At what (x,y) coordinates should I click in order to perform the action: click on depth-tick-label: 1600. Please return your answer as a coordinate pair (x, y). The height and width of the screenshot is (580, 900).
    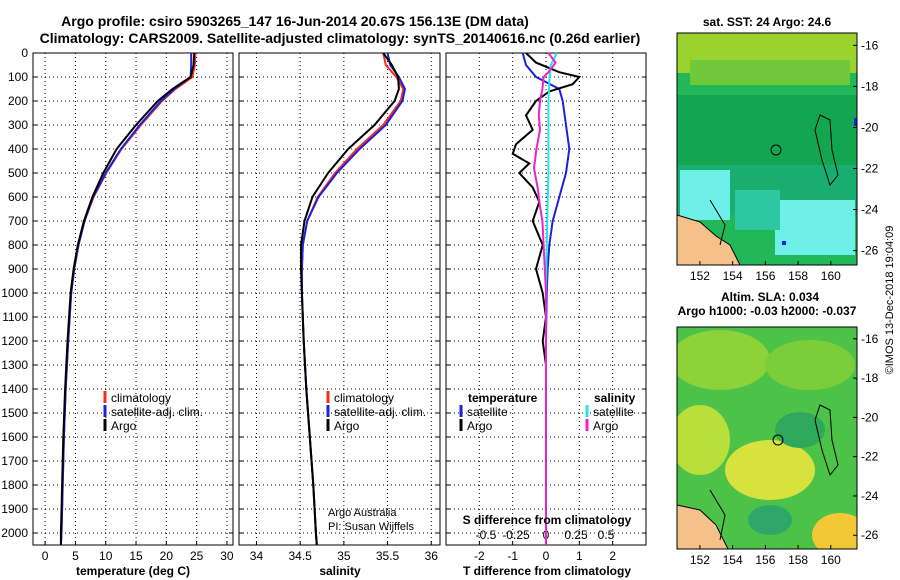
    Looking at the image, I should click on (14, 437).